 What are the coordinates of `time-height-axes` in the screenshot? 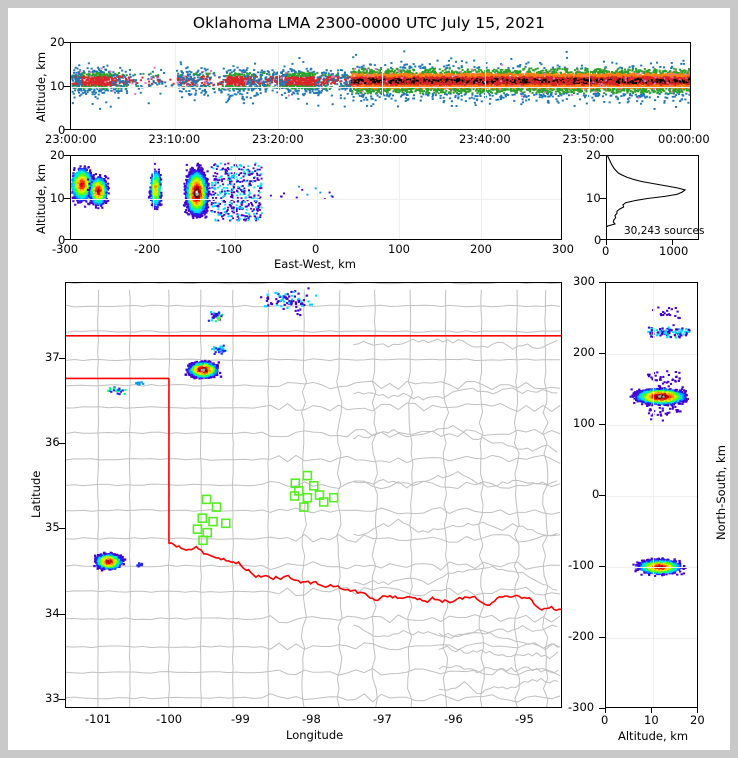 It's located at (380, 86).